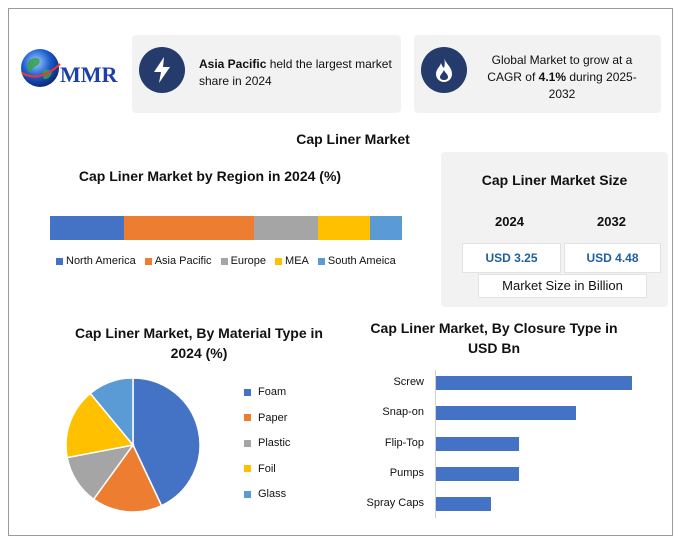 The width and height of the screenshot is (683, 547). I want to click on region-legend-item: Europe, so click(243, 261).